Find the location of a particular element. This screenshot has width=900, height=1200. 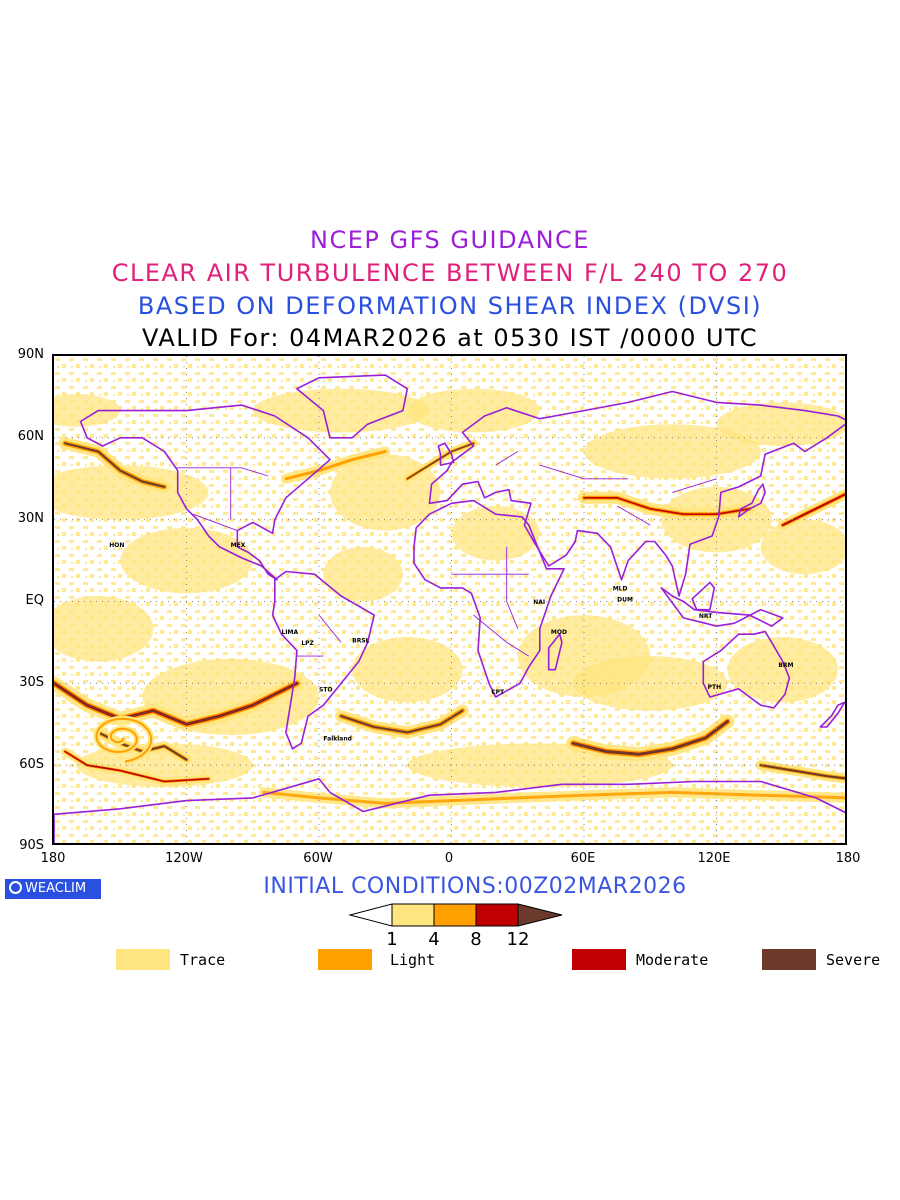

coastline-antarctica is located at coordinates (449, 810).